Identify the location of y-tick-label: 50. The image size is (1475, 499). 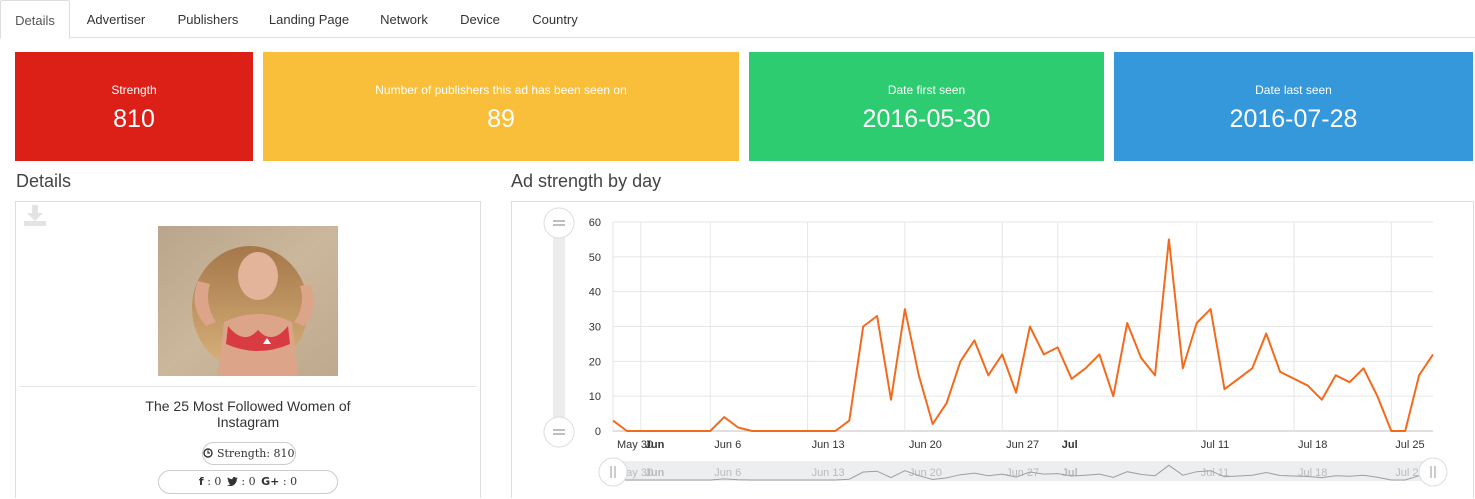
(595, 258).